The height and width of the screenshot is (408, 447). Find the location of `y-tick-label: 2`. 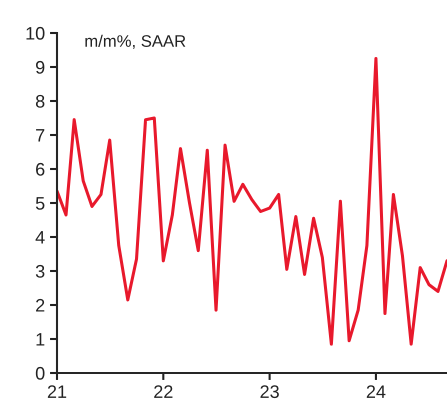

y-tick-label: 2 is located at coordinates (40, 305).